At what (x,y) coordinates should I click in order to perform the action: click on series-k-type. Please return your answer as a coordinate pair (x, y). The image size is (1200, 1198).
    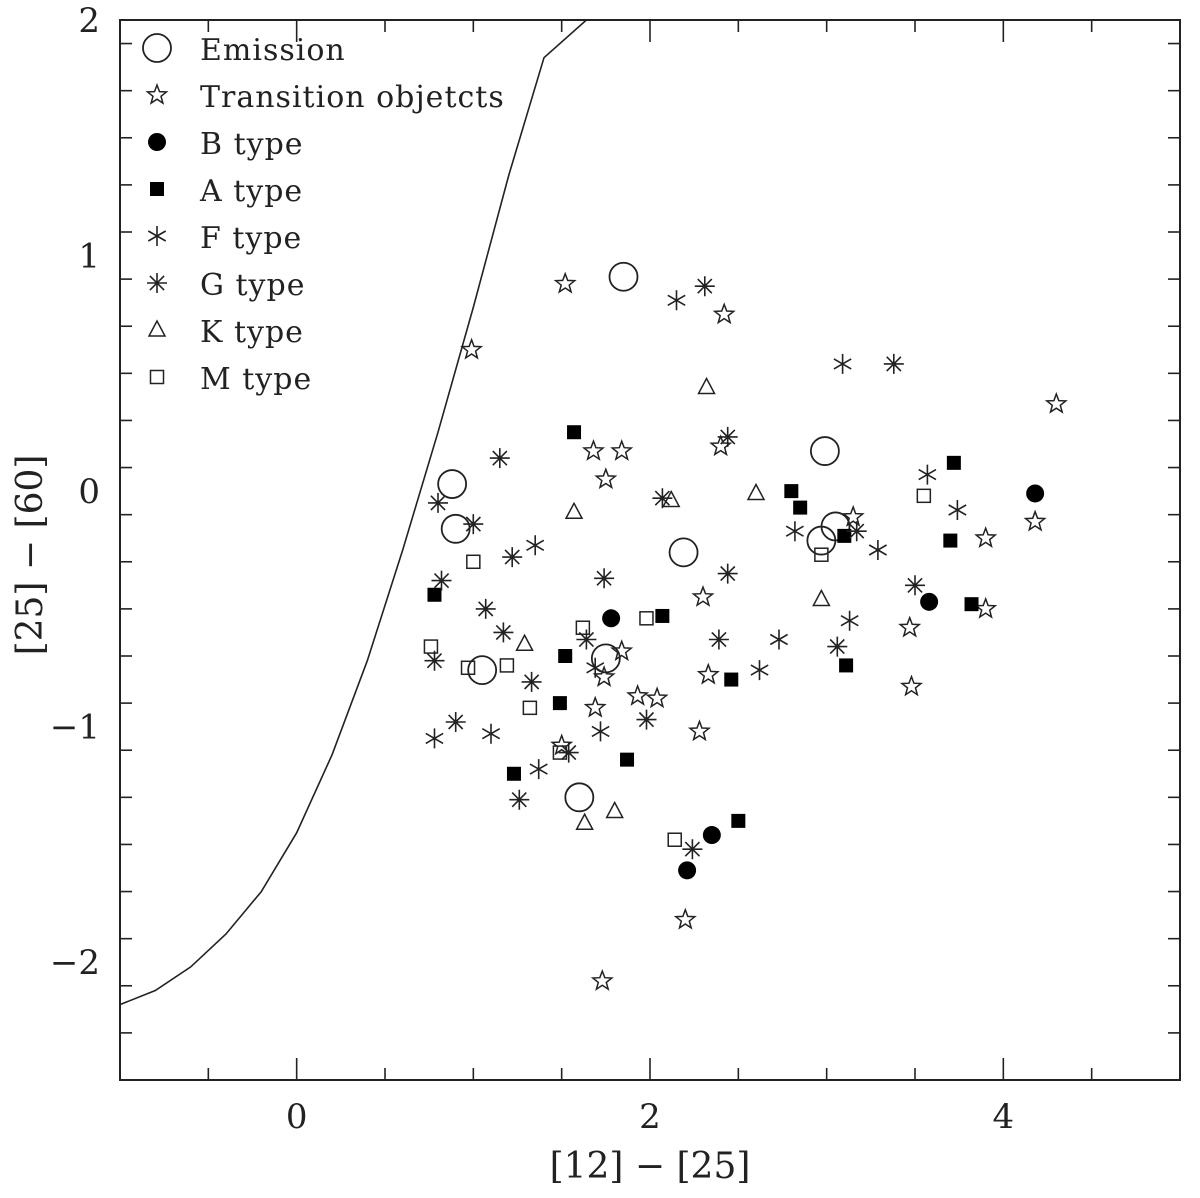
    Looking at the image, I should click on (673, 603).